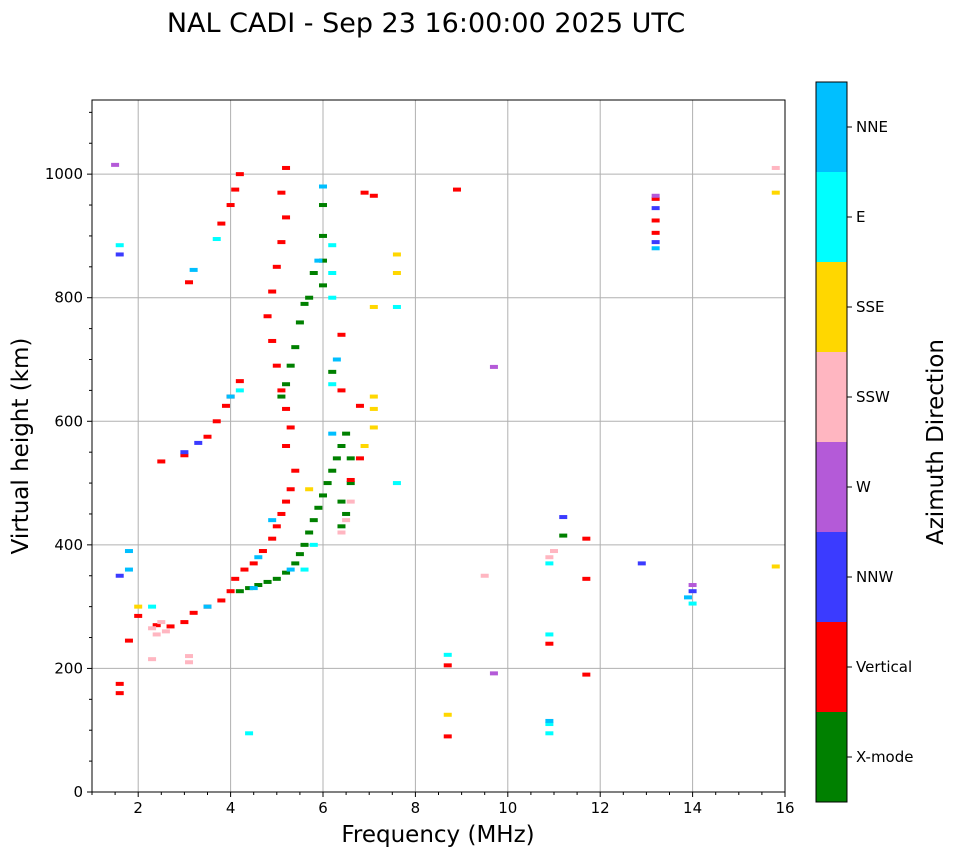  Describe the element at coordinates (784, 808) in the screenshot. I see `x-tick-label: 16` at that location.